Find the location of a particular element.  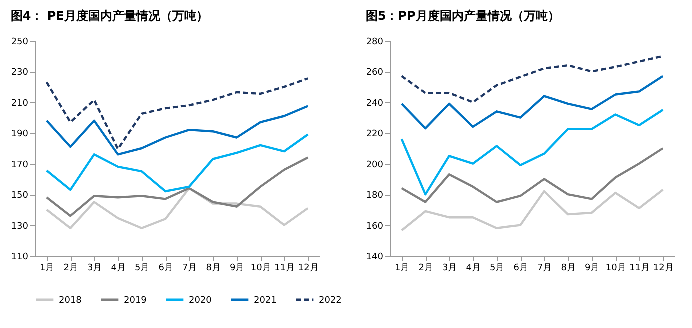

y-tick-label: 190 is located at coordinates (20, 135).